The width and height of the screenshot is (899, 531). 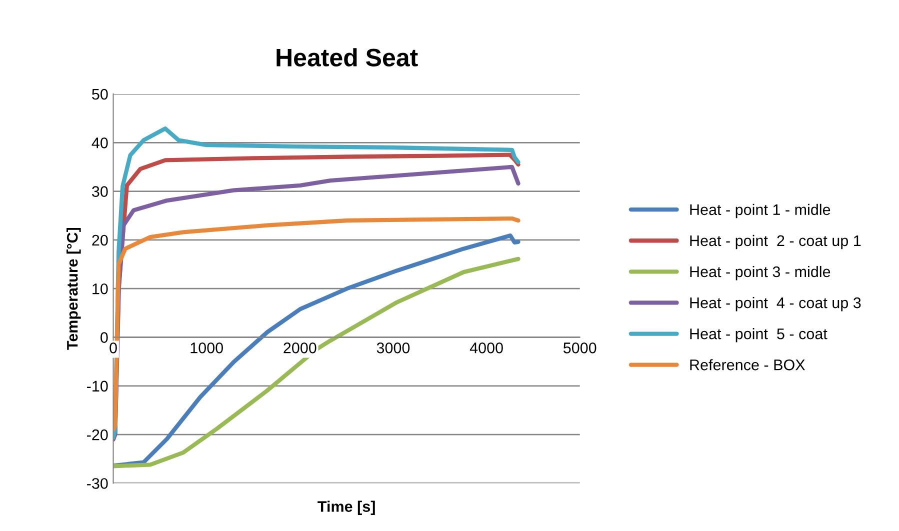 What do you see at coordinates (775, 242) in the screenshot?
I see `legend-label: Heat - point 2 - coat up 1` at bounding box center [775, 242].